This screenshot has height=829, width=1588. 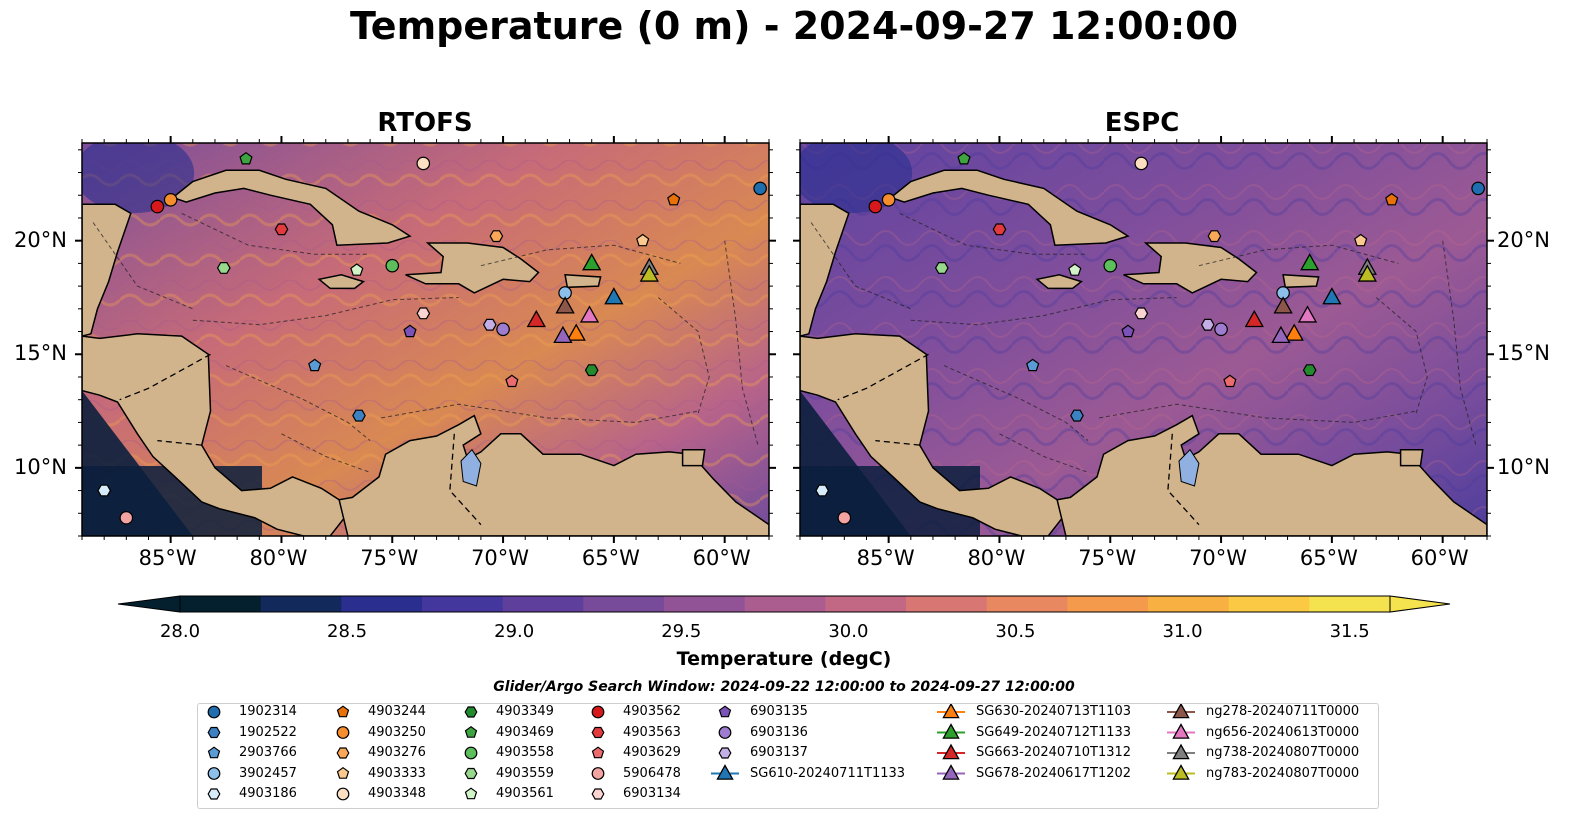 What do you see at coordinates (1283, 732) in the screenshot?
I see `legend-label: ng656-20240613T0000` at bounding box center [1283, 732].